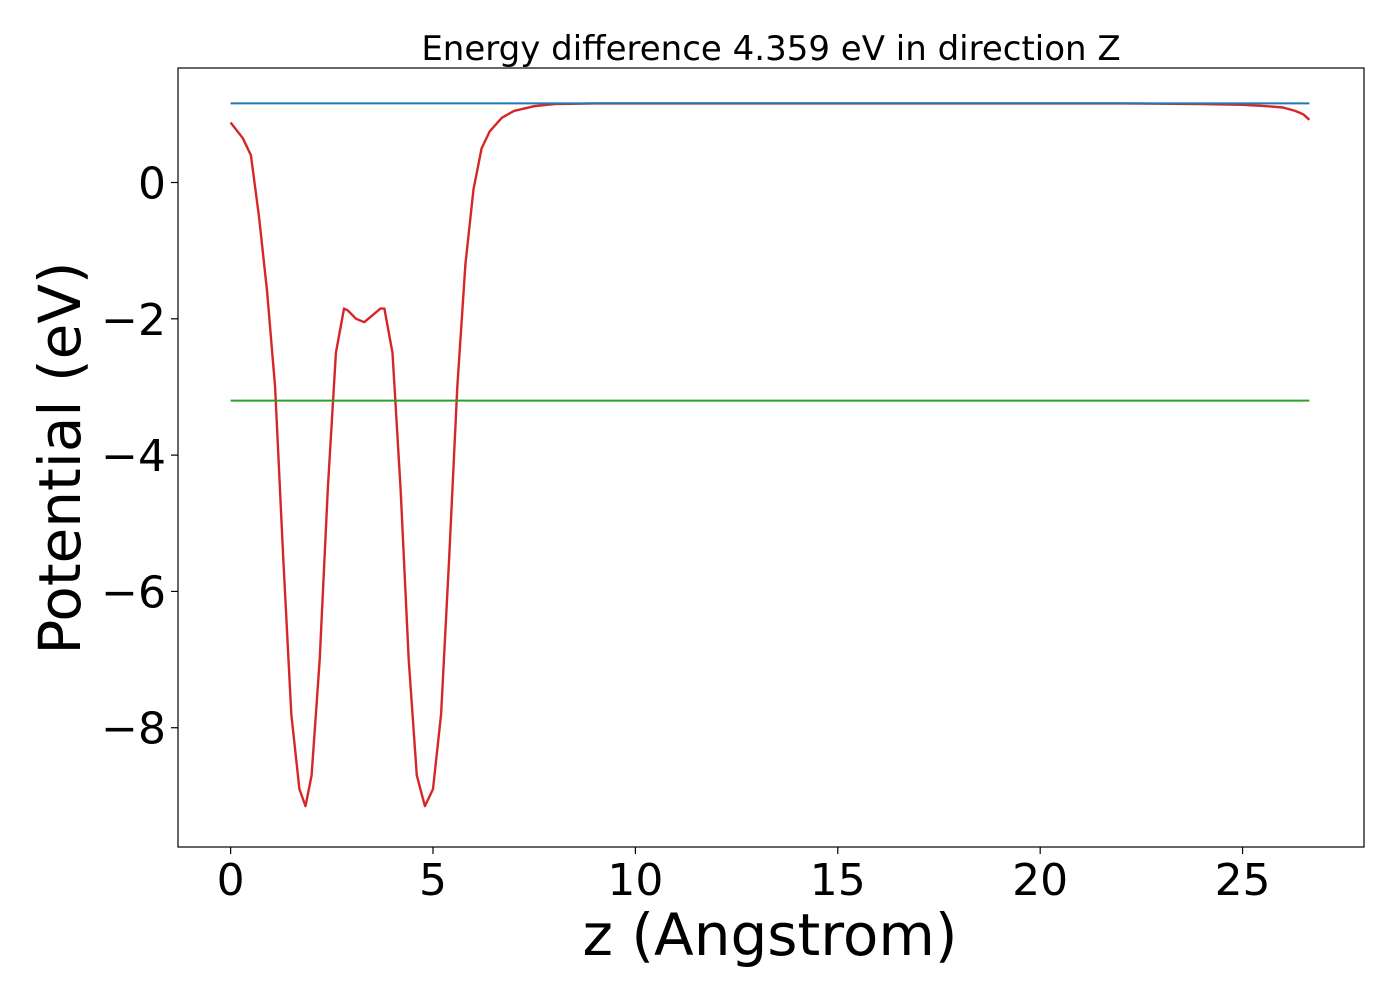  What do you see at coordinates (133, 456) in the screenshot?
I see `y-tick-label: −4` at bounding box center [133, 456].